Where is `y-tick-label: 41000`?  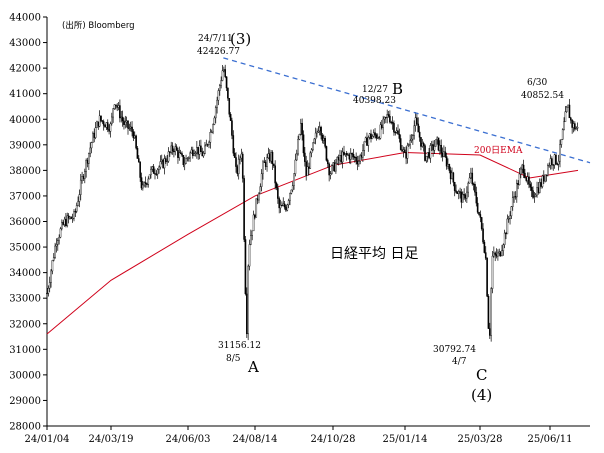 y-tick-label: 41000 is located at coordinates (25, 94).